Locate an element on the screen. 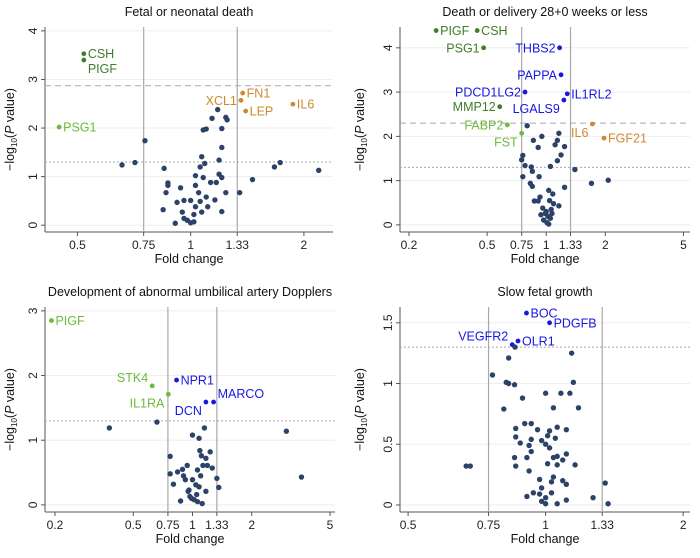 This screenshot has width=700, height=558. x-tick-label: 0.5 is located at coordinates (77, 245).